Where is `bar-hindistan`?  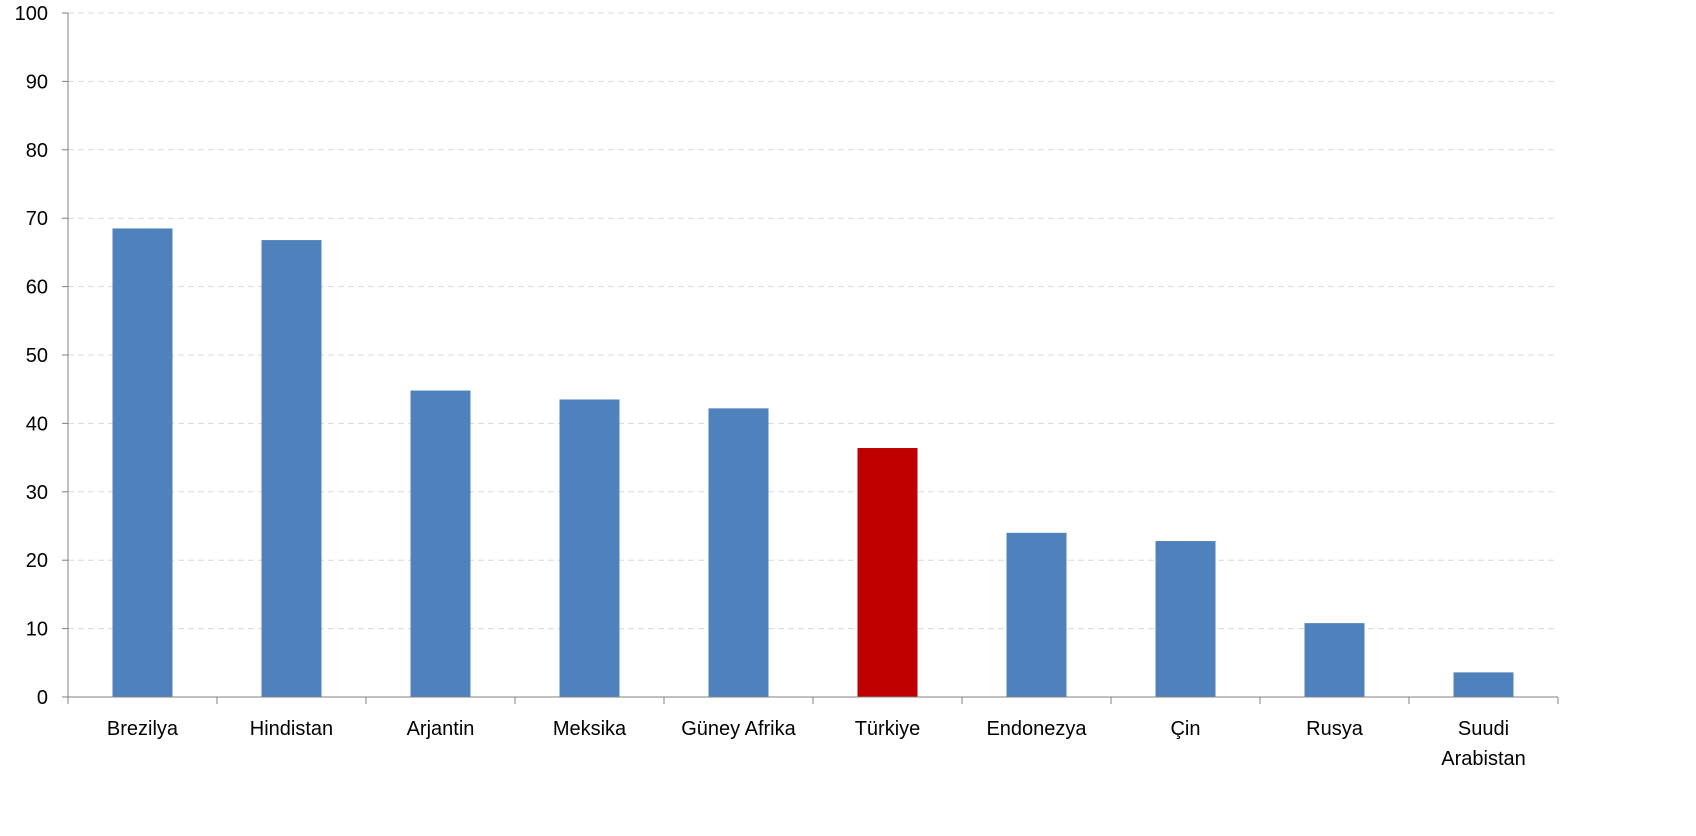
bar-hindistan is located at coordinates (291, 468).